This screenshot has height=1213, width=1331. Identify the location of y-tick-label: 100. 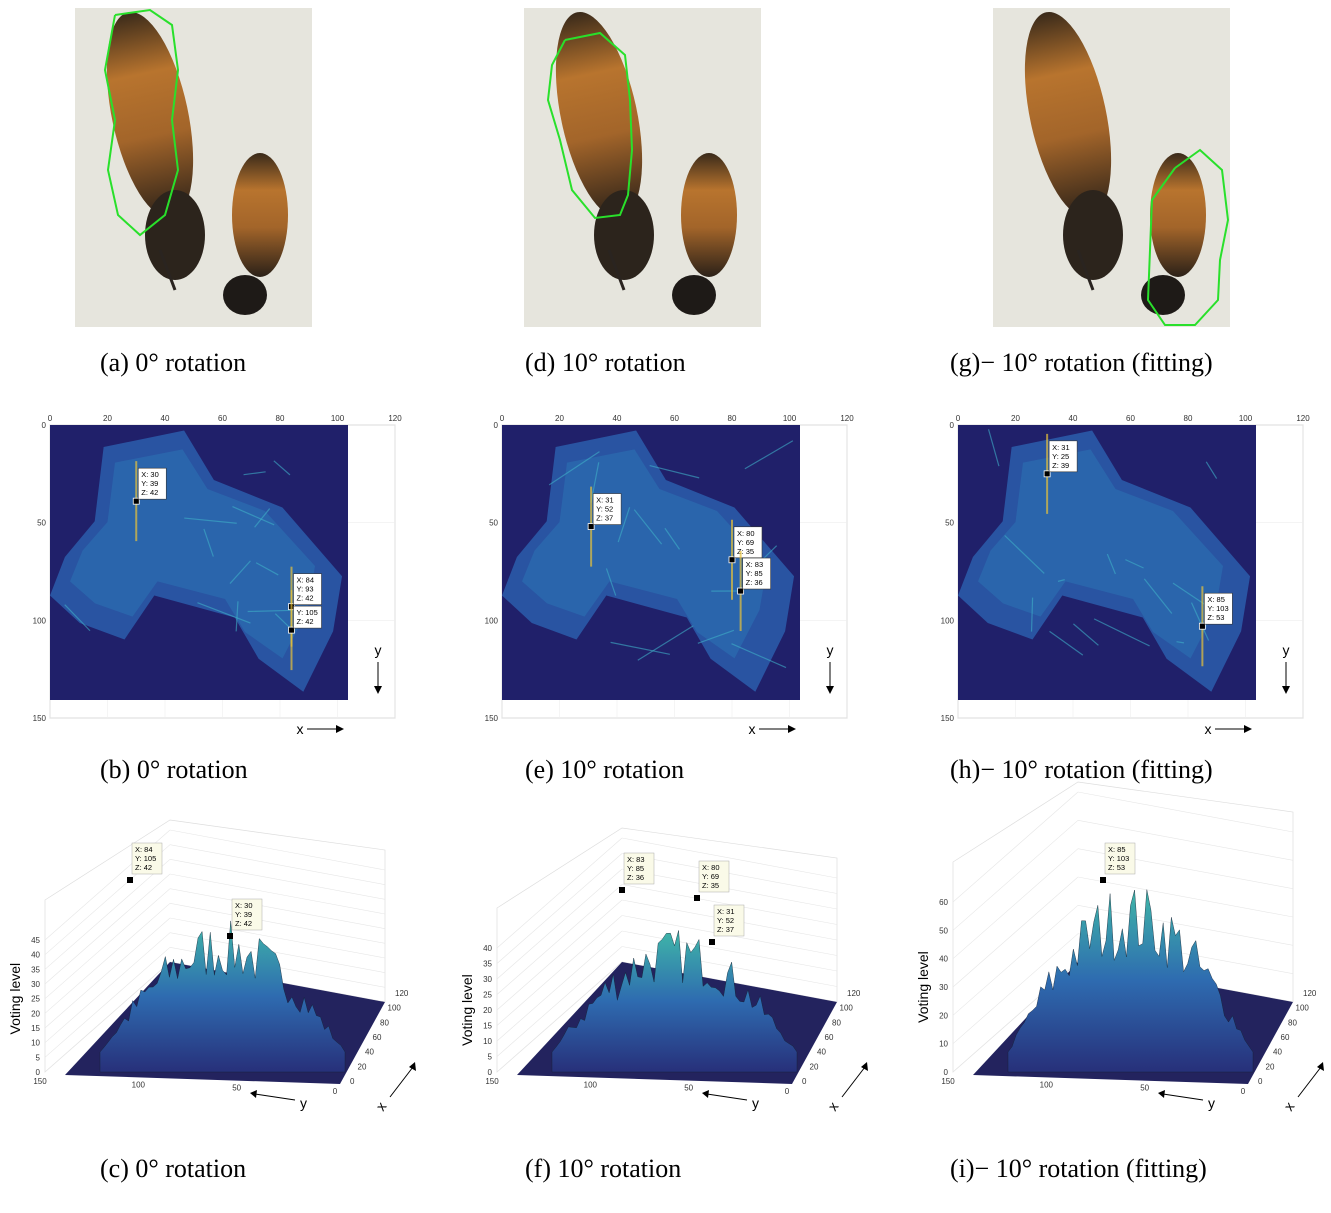
(40, 620).